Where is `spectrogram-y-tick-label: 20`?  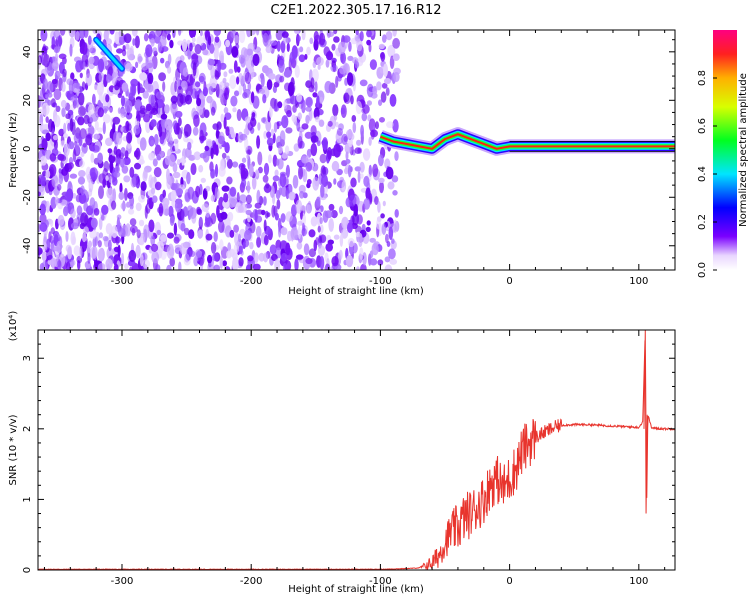
spectrogram-y-tick-label: 20 is located at coordinates (27, 100).